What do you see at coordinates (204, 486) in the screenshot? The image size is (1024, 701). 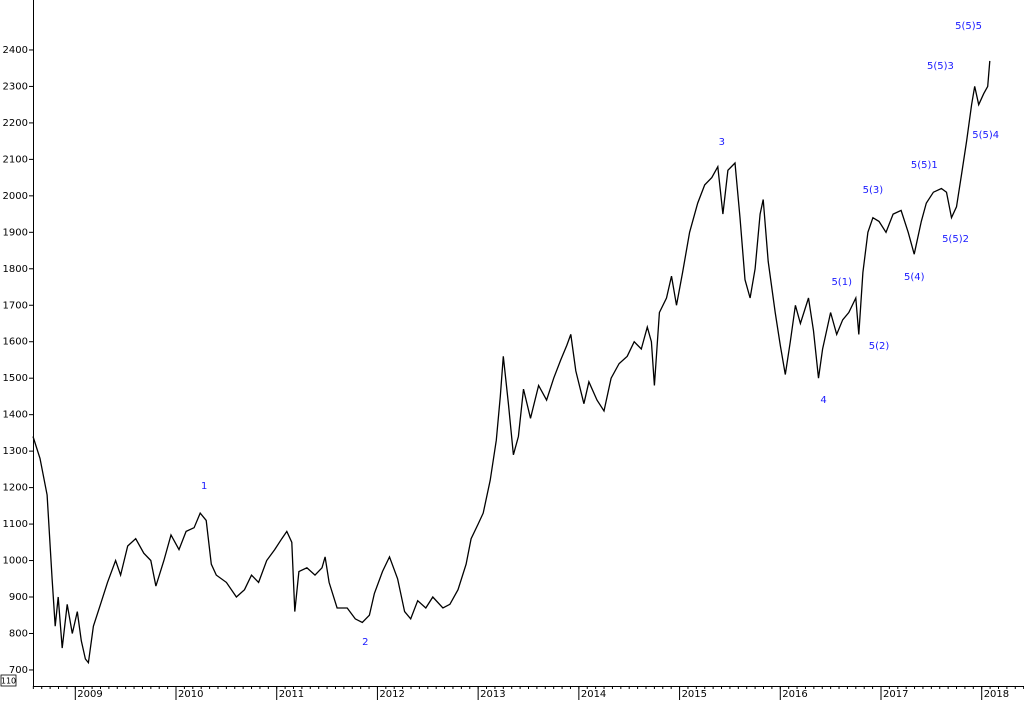 I see `wave-label: 1` at bounding box center [204, 486].